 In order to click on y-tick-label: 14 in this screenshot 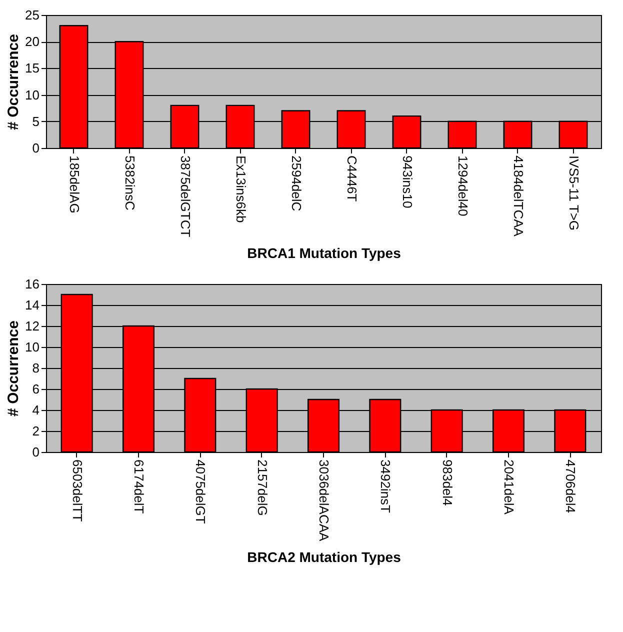, I will do `click(32, 305)`.